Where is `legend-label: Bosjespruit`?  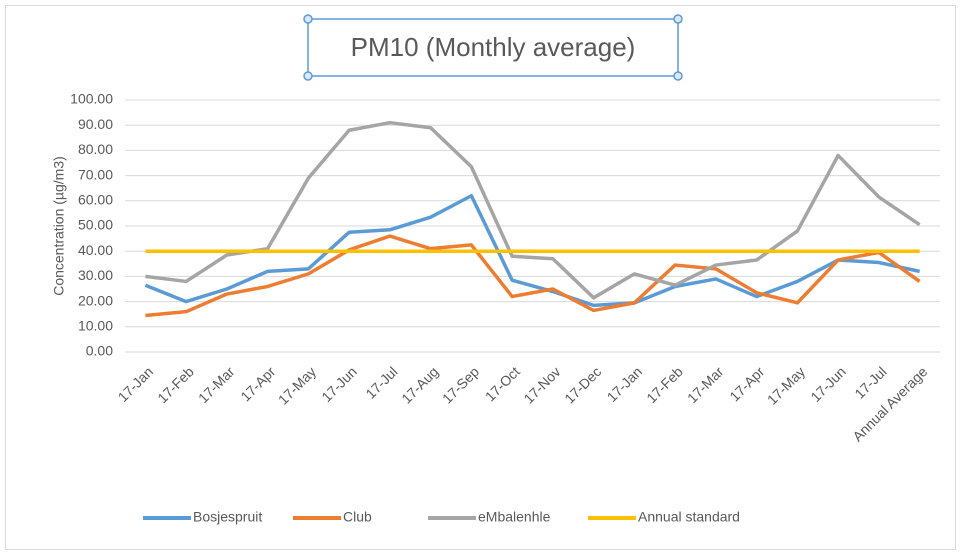 legend-label: Bosjespruit is located at coordinates (227, 517).